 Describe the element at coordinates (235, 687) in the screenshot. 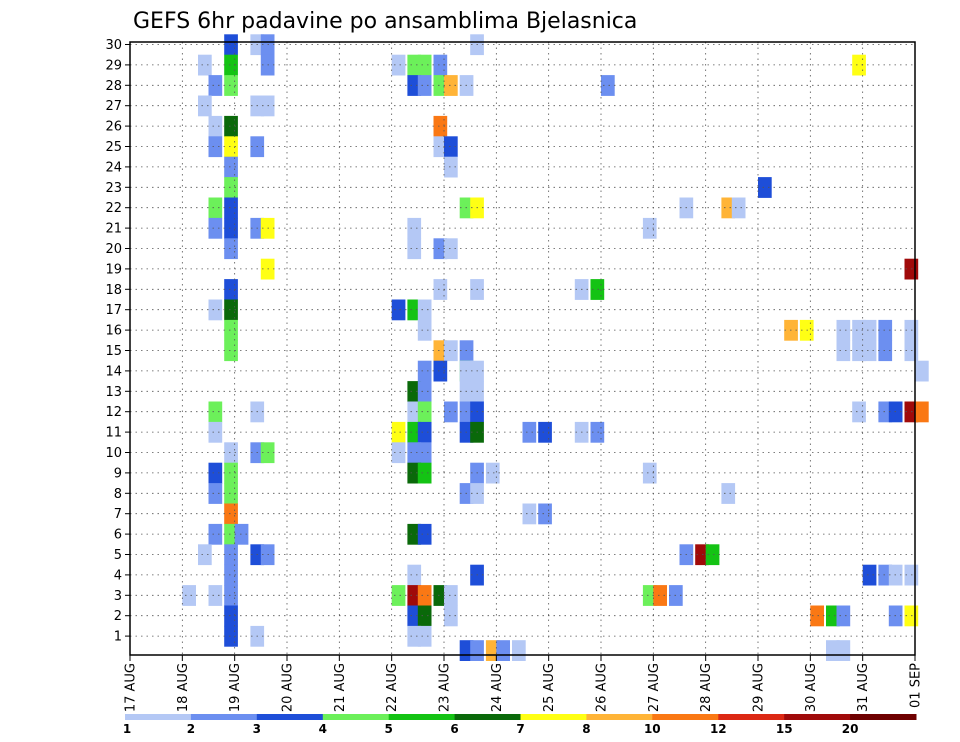

I see `x-tick-label: 19 AUG` at that location.